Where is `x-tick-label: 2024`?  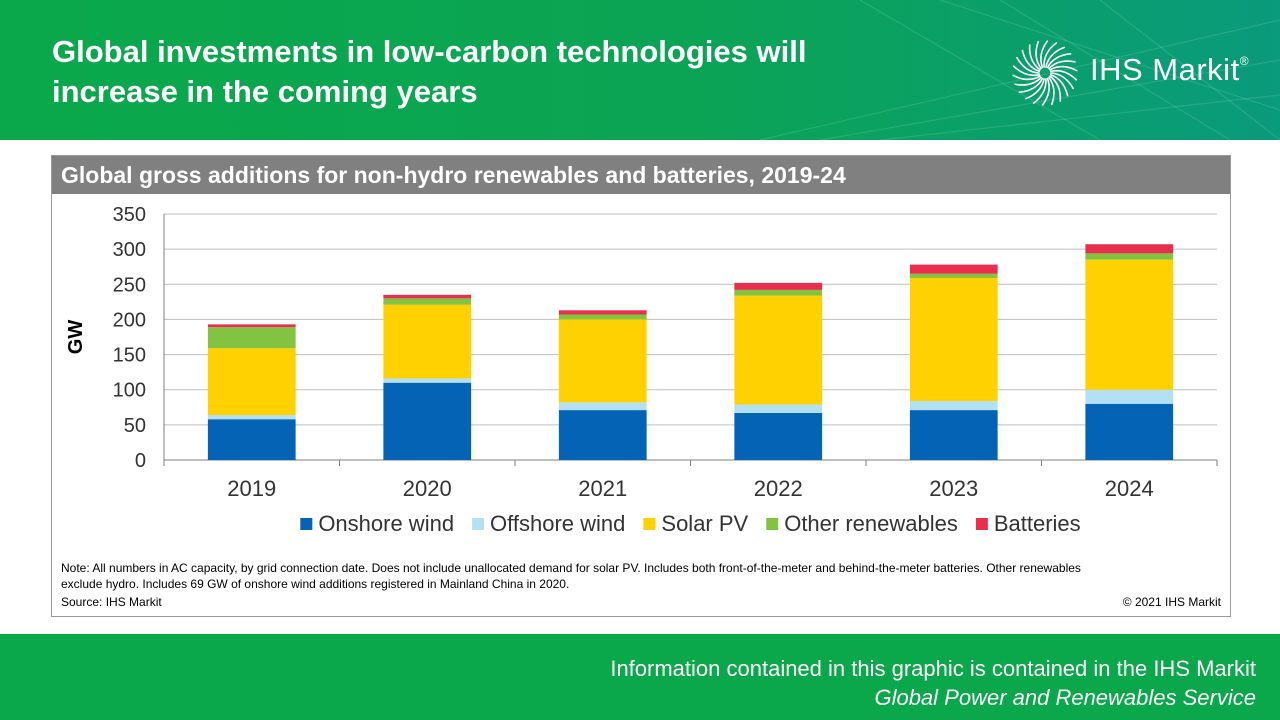 x-tick-label: 2024 is located at coordinates (1129, 488).